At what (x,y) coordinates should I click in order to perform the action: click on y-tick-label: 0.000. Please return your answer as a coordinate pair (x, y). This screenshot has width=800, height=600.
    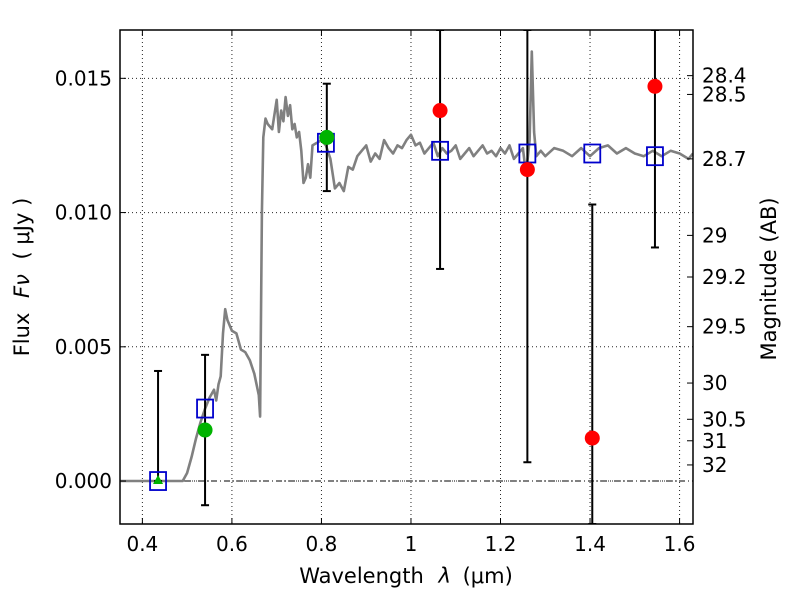
    Looking at the image, I should click on (83, 481).